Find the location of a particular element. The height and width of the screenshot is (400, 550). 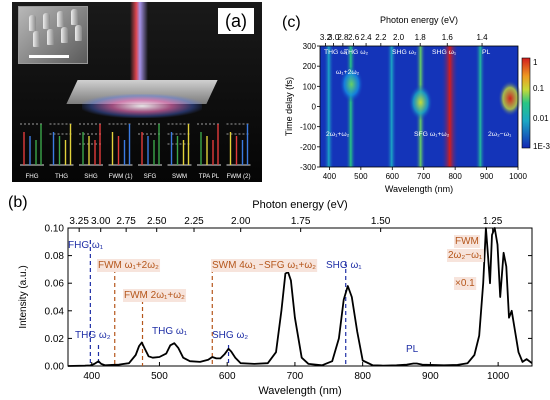

top-tick-label: 2.6 is located at coordinates (354, 37).